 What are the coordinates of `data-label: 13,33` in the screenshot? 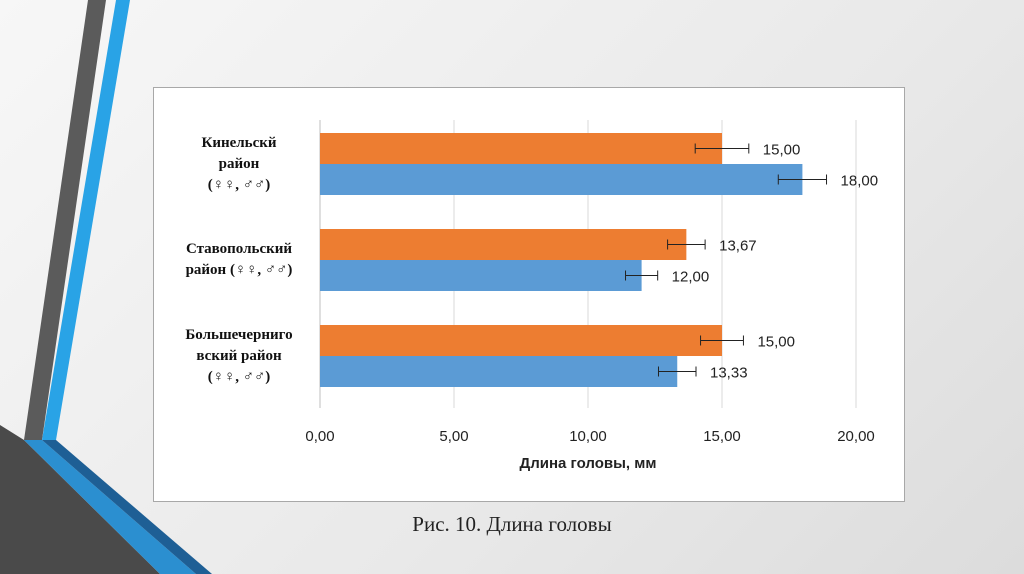 It's located at (729, 373).